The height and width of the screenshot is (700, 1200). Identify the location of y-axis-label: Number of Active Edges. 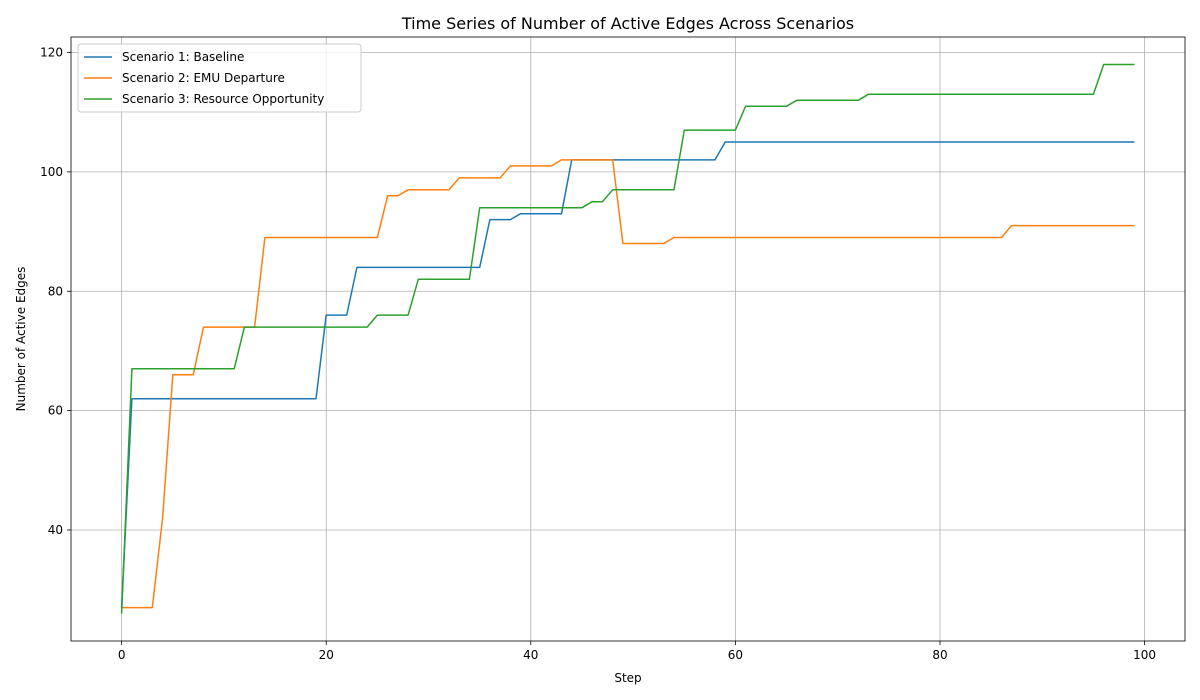
(21, 339).